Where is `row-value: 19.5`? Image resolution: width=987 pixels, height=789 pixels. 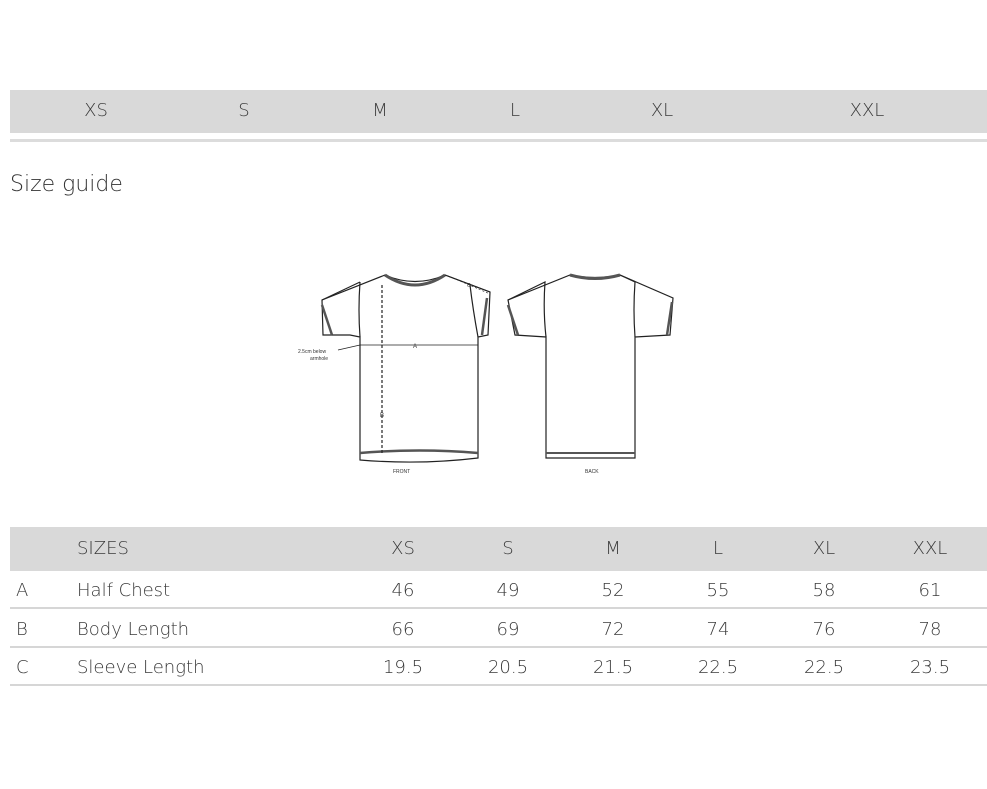
row-value: 19.5 is located at coordinates (403, 667).